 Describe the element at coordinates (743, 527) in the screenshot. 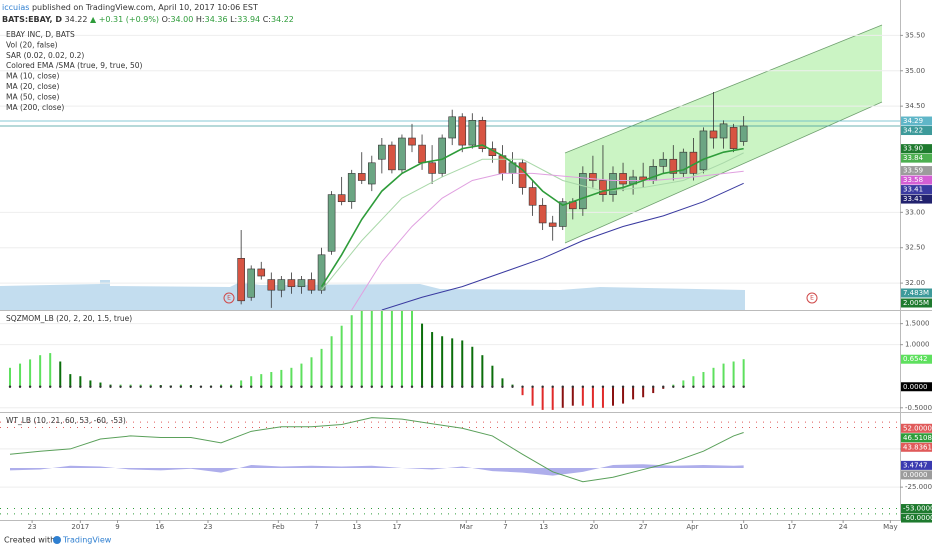

I see `x-tick-label: 10` at that location.